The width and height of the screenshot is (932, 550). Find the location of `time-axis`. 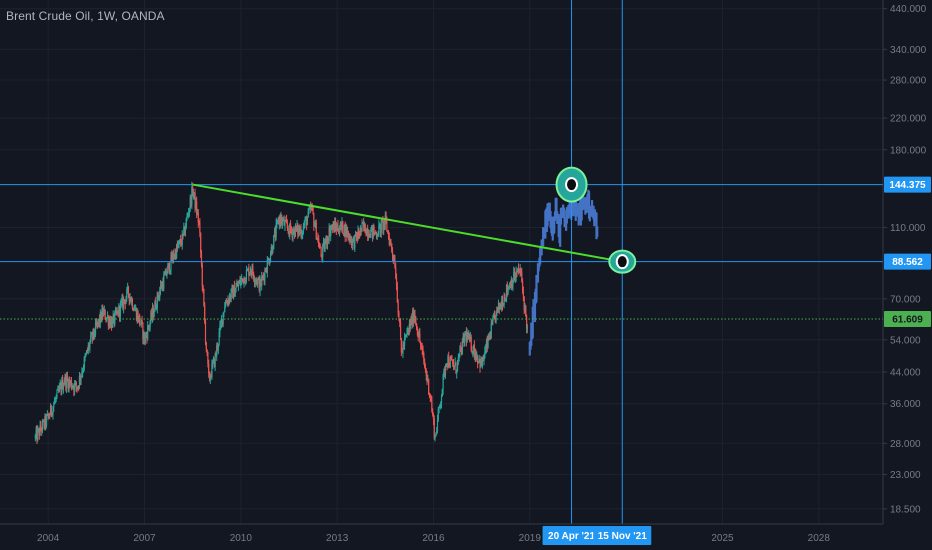

time-axis is located at coordinates (466, 537).